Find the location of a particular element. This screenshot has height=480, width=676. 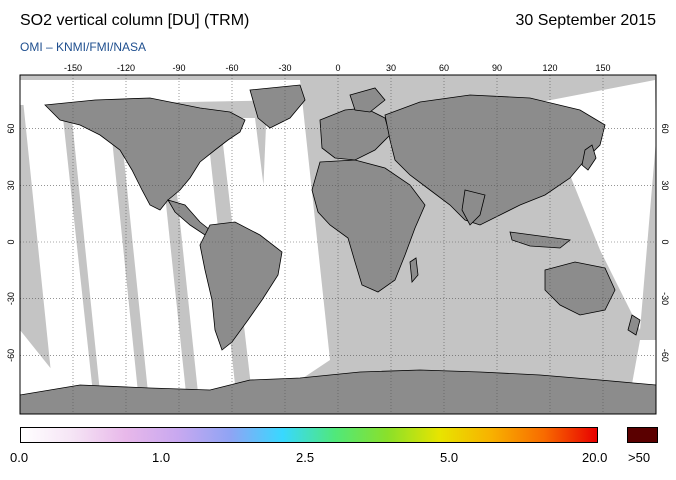

left-lat-tick-label: -30 is located at coordinates (11, 298).